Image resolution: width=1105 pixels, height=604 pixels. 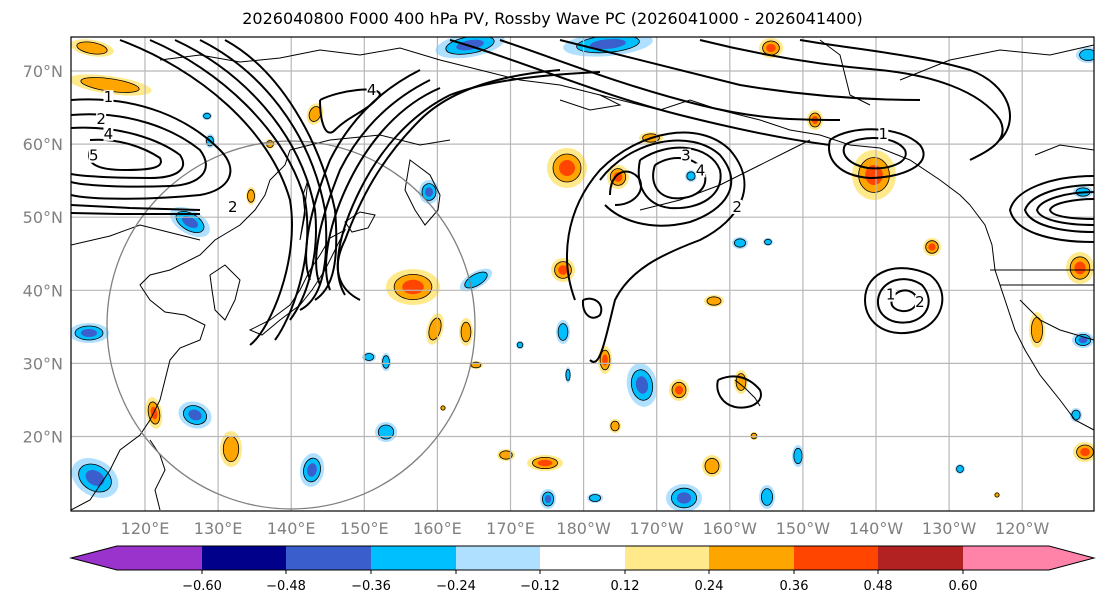 What do you see at coordinates (43, 437) in the screenshot?
I see `latitude-label: 20°N` at bounding box center [43, 437].